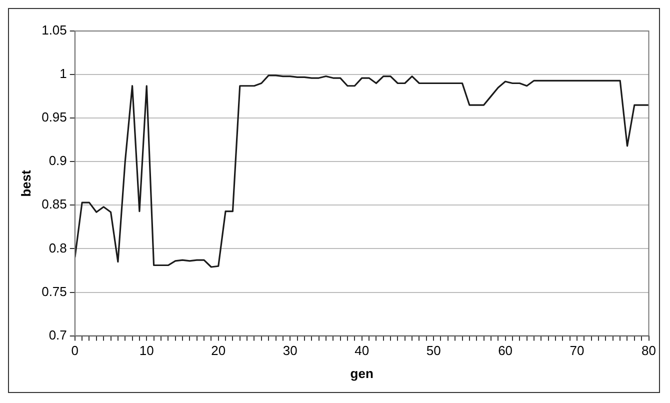 This screenshot has width=670, height=403. I want to click on y-tick-label: 0.8, so click(57, 248).